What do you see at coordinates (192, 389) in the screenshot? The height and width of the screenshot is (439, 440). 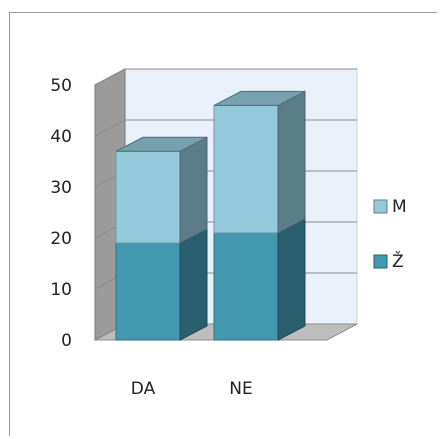 I see `x-axis: DA NE` at bounding box center [192, 389].